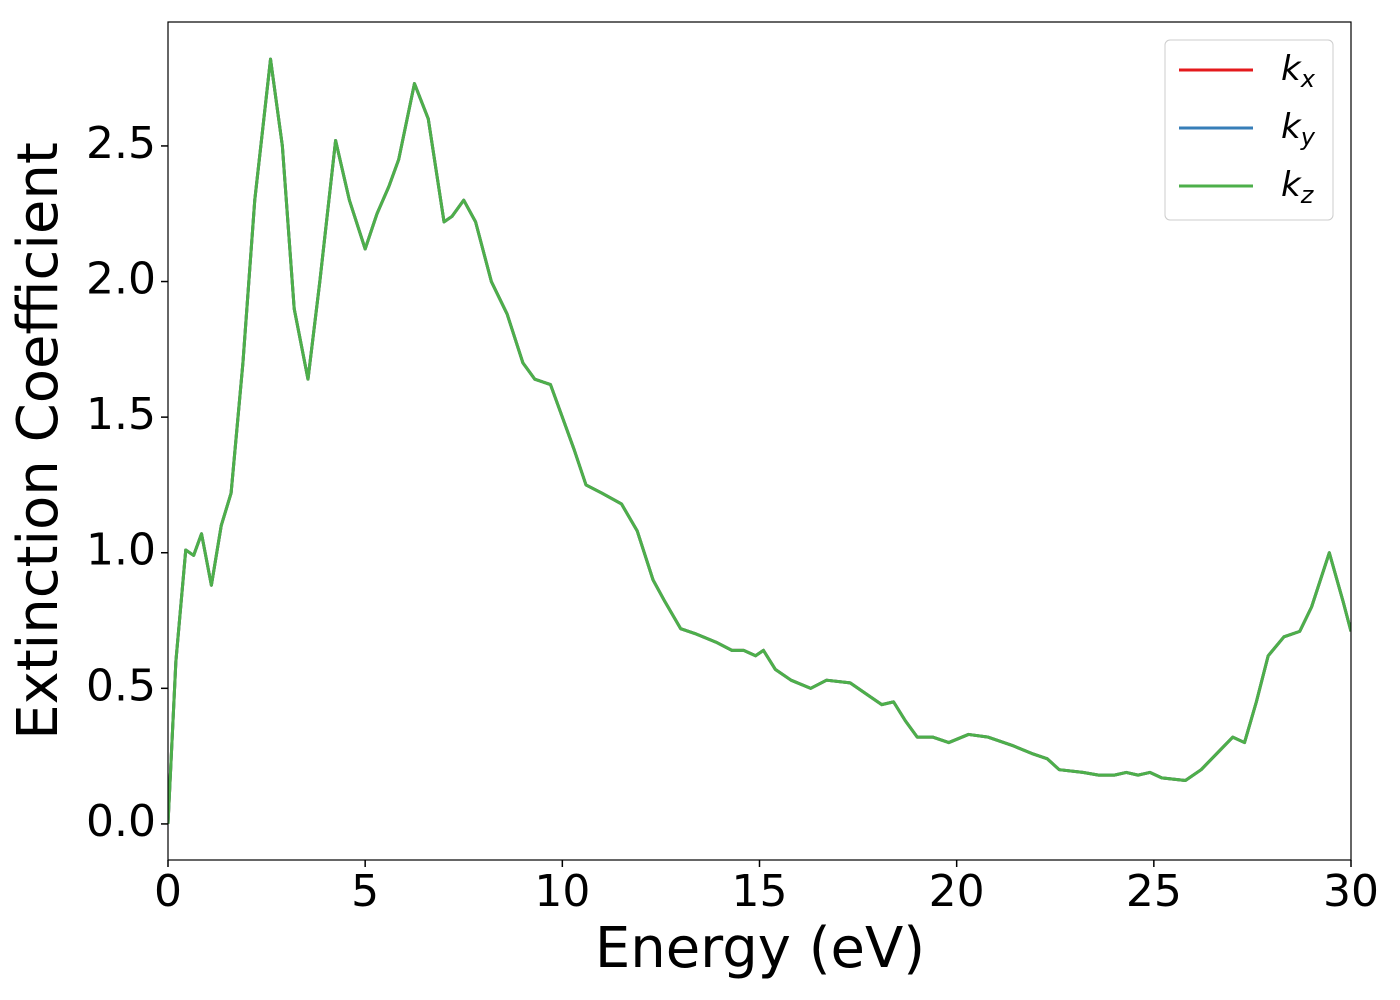 The image size is (1400, 1000). What do you see at coordinates (121, 414) in the screenshot?
I see `y-tick-label: 1.5` at bounding box center [121, 414].